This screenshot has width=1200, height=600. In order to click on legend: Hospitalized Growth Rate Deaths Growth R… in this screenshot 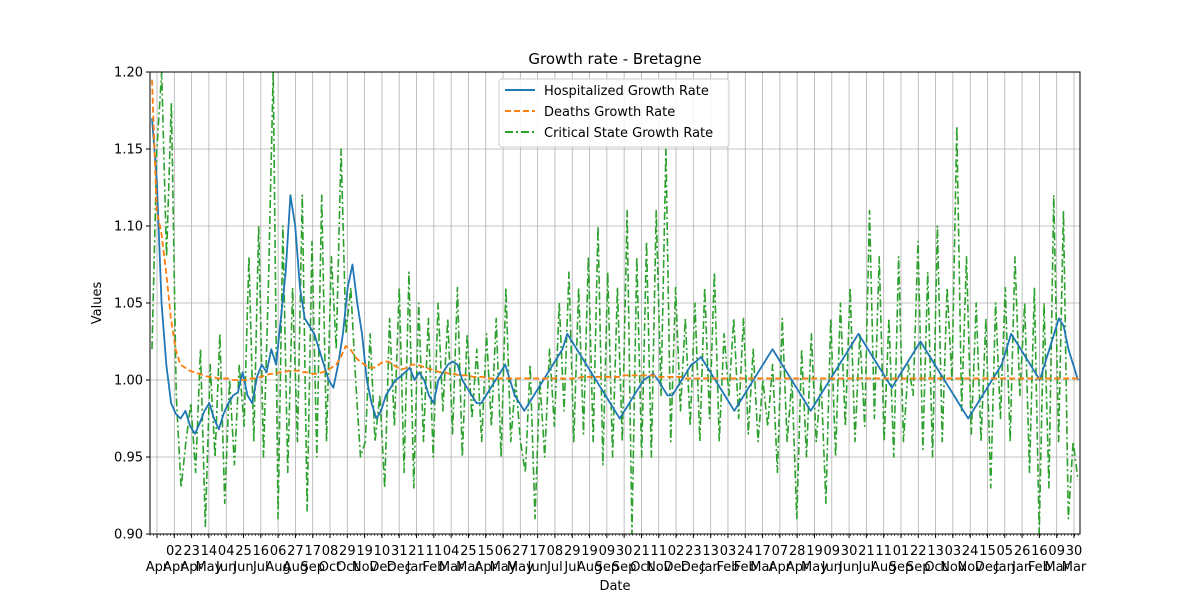, I will do `click(614, 113)`.